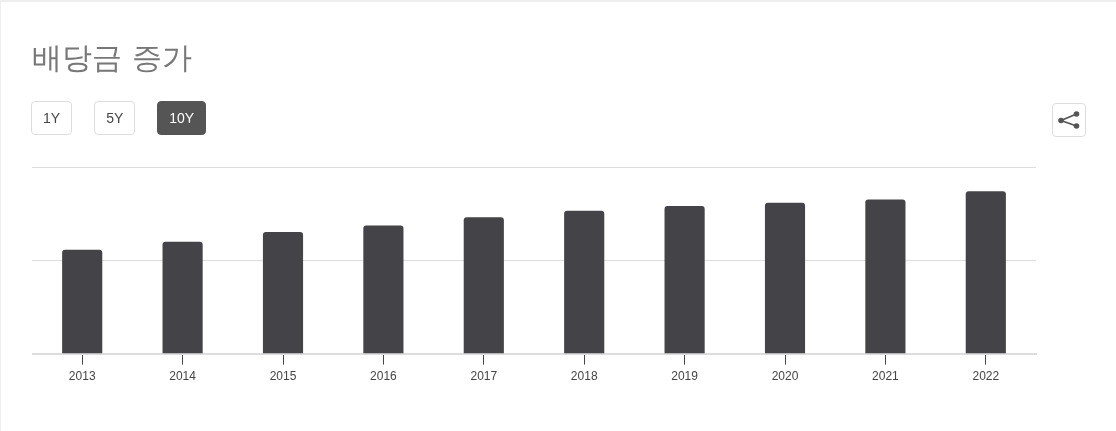 This screenshot has height=431, width=1116. Describe the element at coordinates (986, 376) in the screenshot. I see `x-tick-label: 2022` at that location.